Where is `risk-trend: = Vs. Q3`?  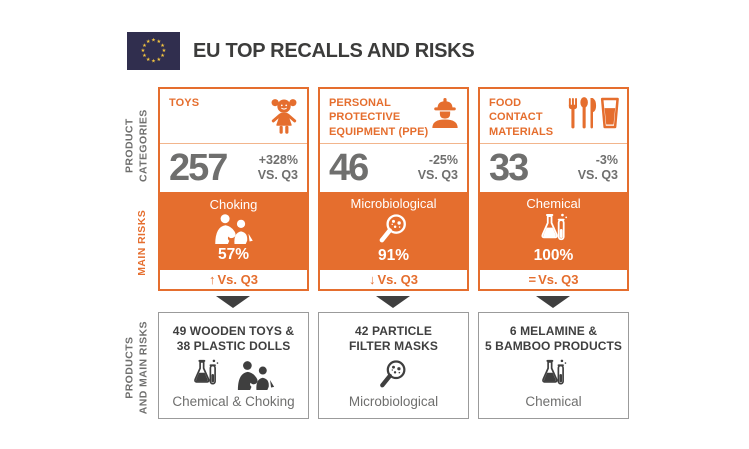 risk-trend: = Vs. Q3 is located at coordinates (553, 279).